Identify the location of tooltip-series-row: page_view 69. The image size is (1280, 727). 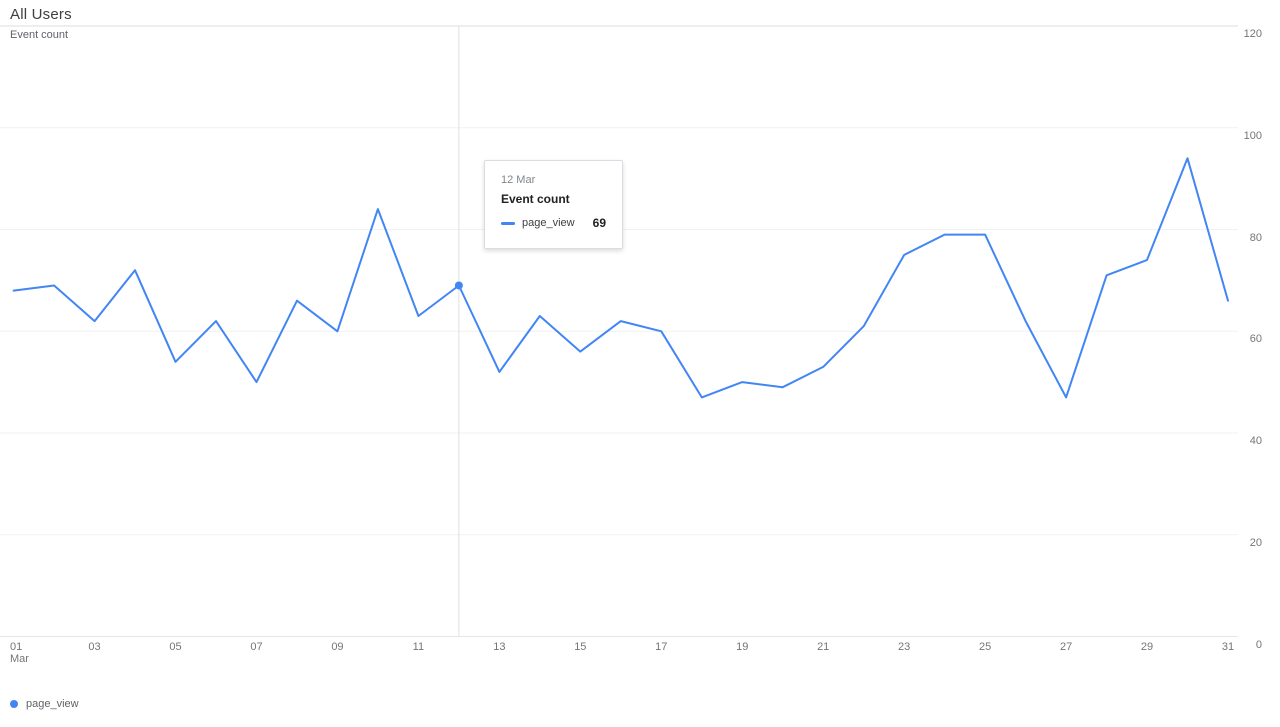
(553, 223).